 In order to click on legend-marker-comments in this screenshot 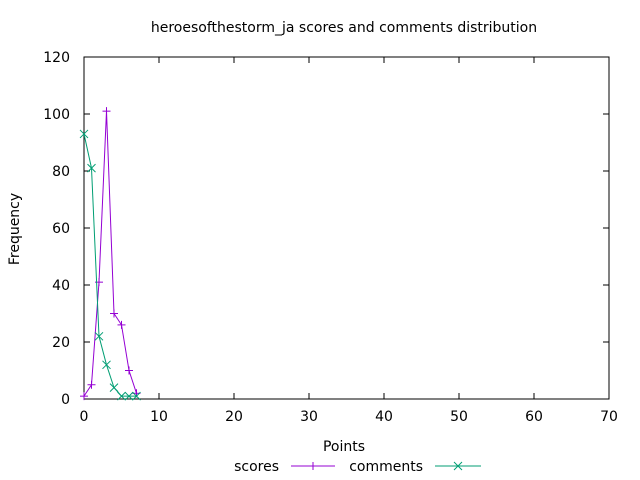, I will do `click(458, 466)`.